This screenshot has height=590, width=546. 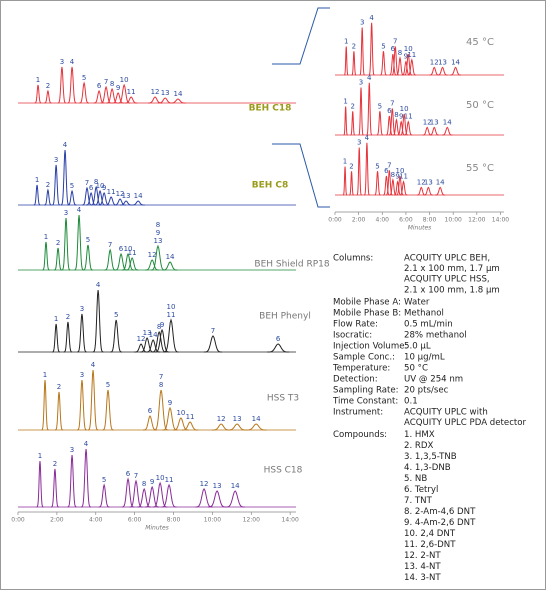 What do you see at coordinates (270, 186) in the screenshot?
I see `trace-label: BEH C8` at bounding box center [270, 186].